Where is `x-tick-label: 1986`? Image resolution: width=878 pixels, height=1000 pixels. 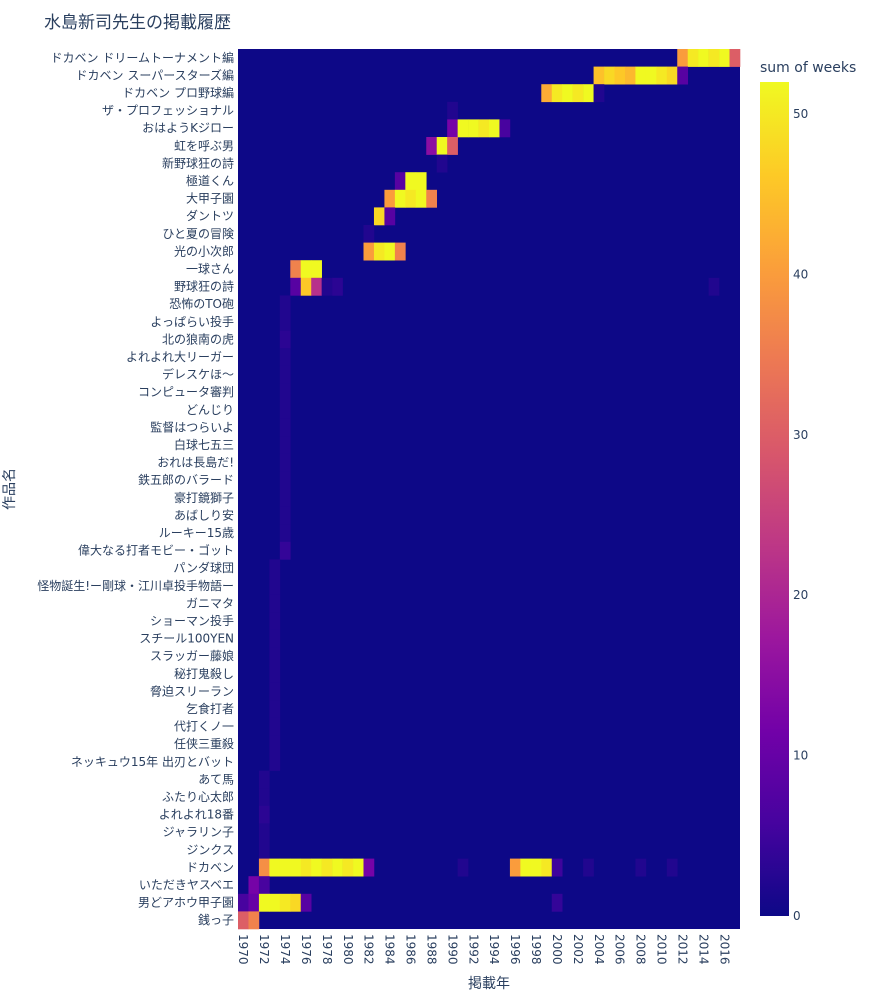
x-tick-label: 1986 is located at coordinates (411, 949).